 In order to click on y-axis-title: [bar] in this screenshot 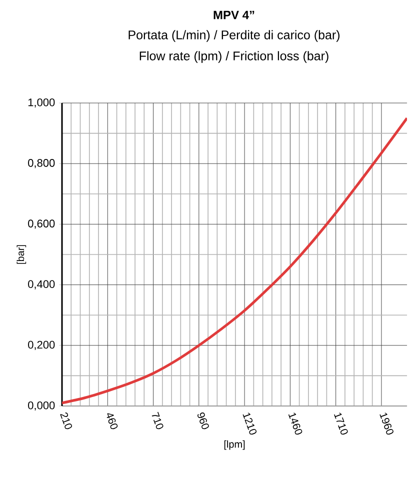, I will do `click(21, 254)`.